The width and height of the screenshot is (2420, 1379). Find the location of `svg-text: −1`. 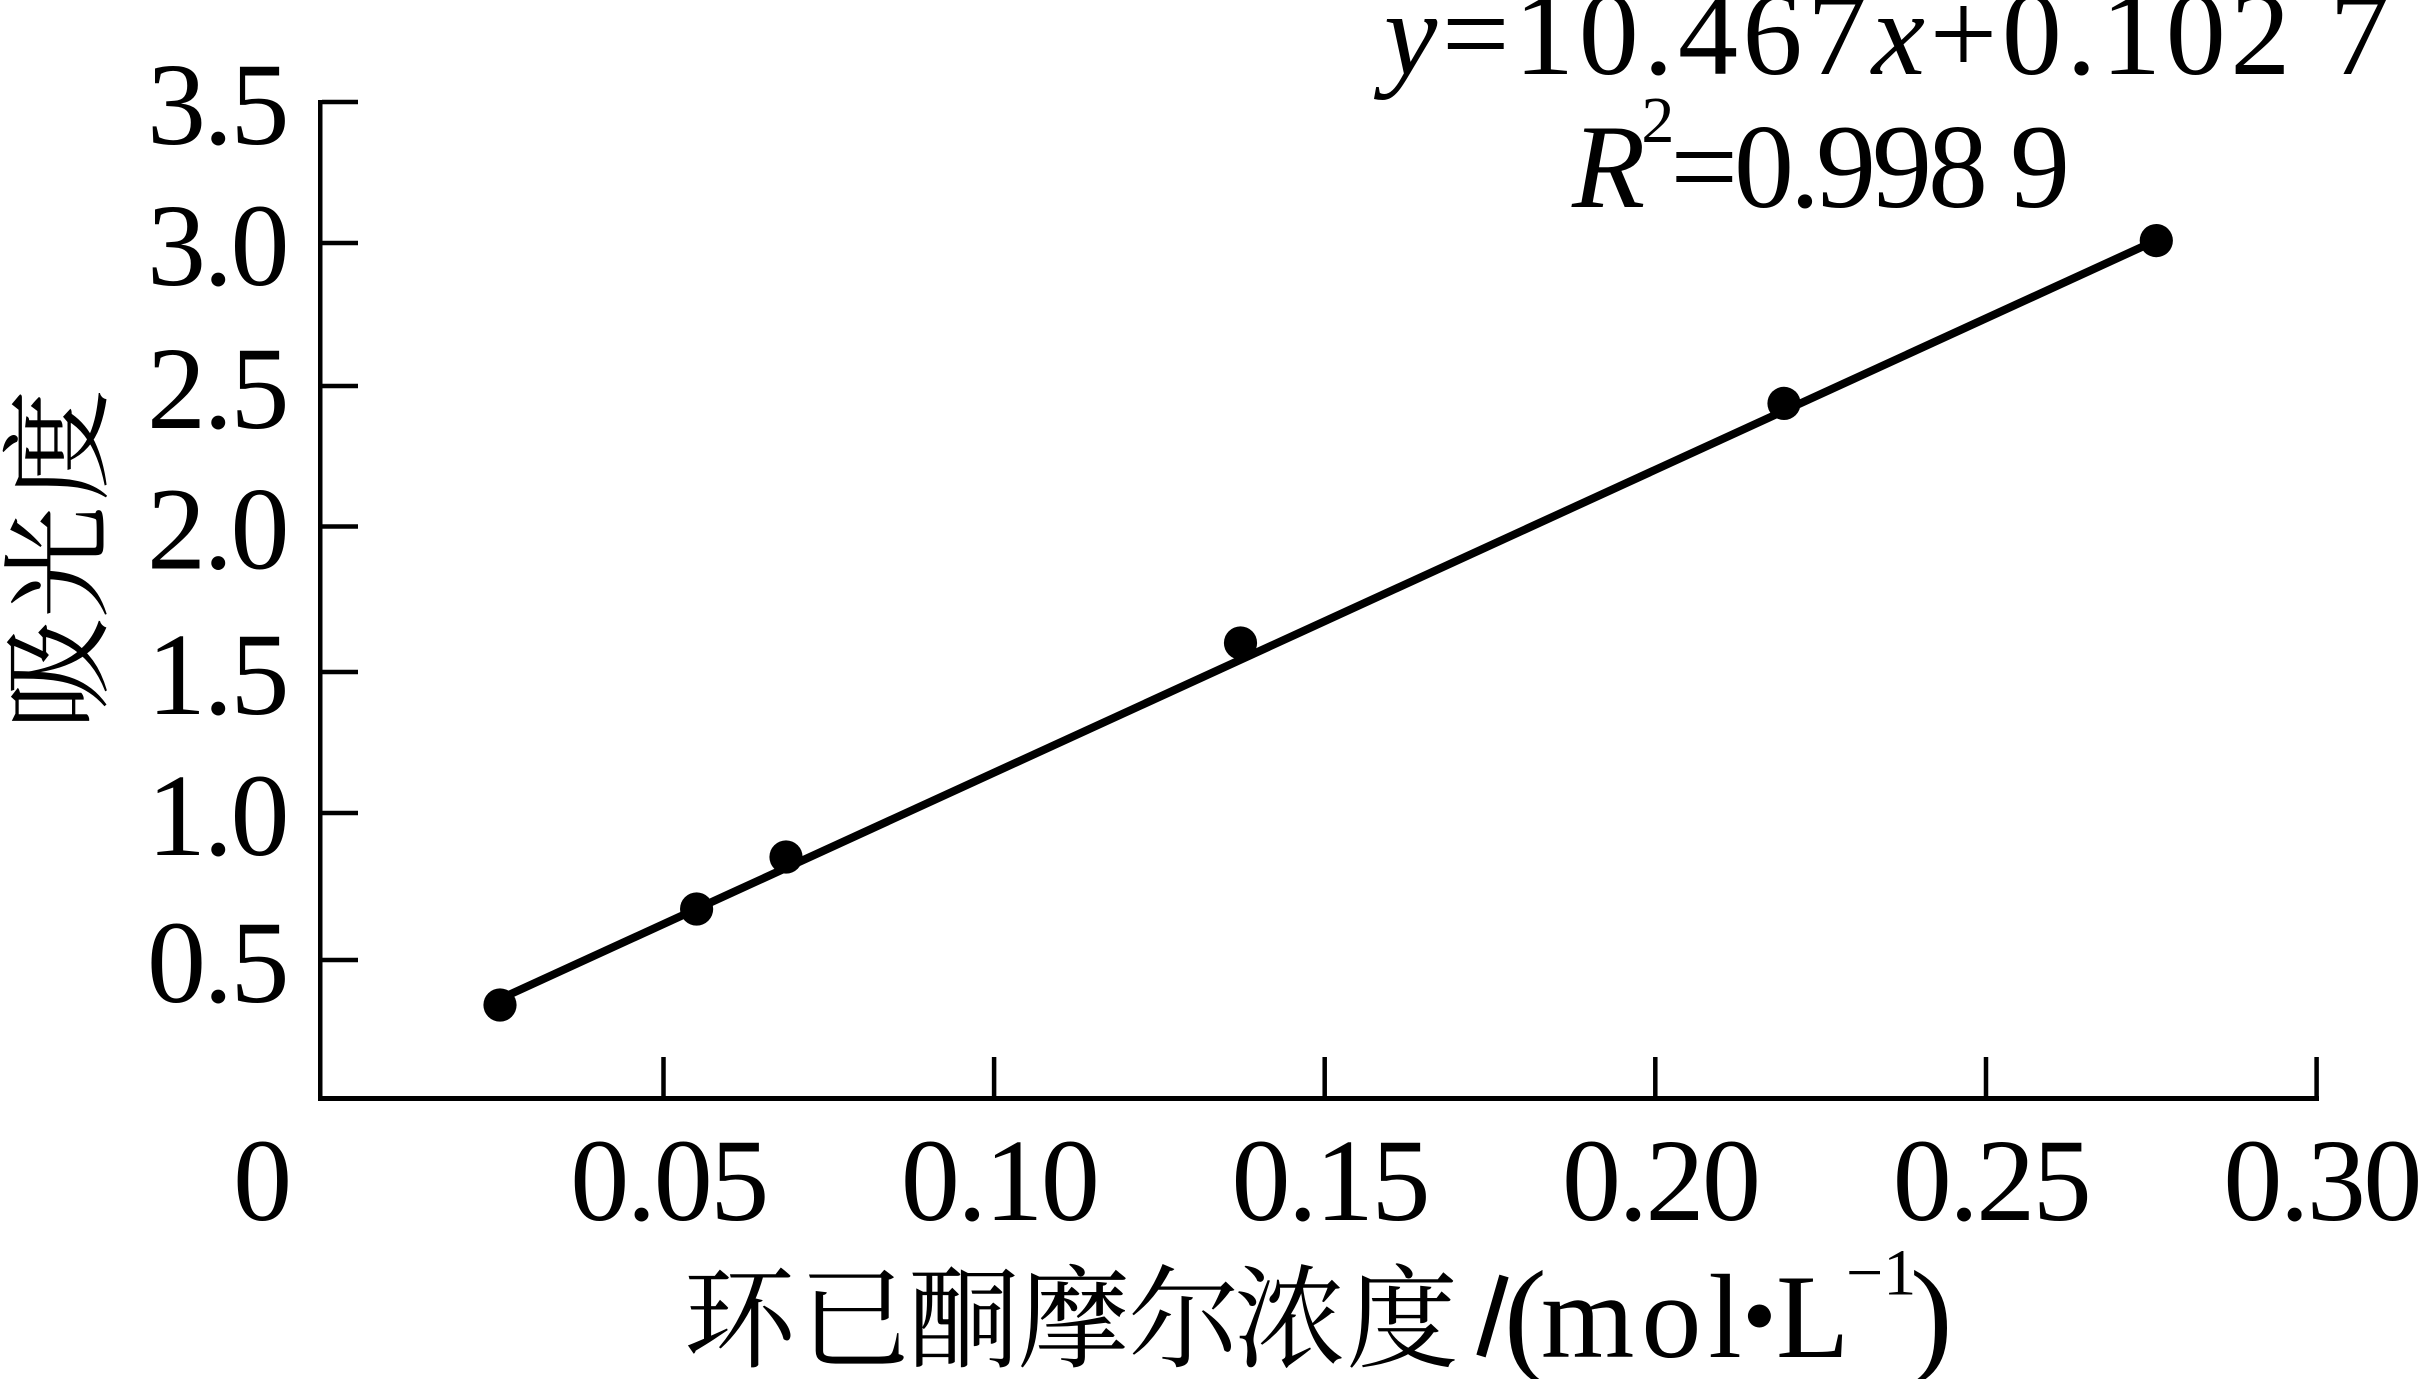

svg-text: −1 is located at coordinates (1881, 1273).